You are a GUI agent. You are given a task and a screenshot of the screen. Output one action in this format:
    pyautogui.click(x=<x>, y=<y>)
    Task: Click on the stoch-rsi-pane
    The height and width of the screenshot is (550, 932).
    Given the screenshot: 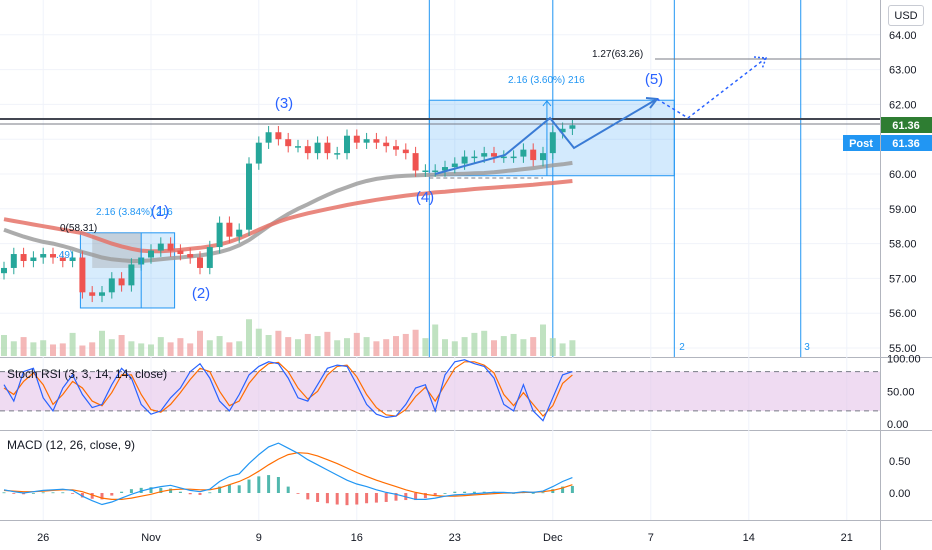 What is the action you would take?
    pyautogui.click(x=440, y=390)
    